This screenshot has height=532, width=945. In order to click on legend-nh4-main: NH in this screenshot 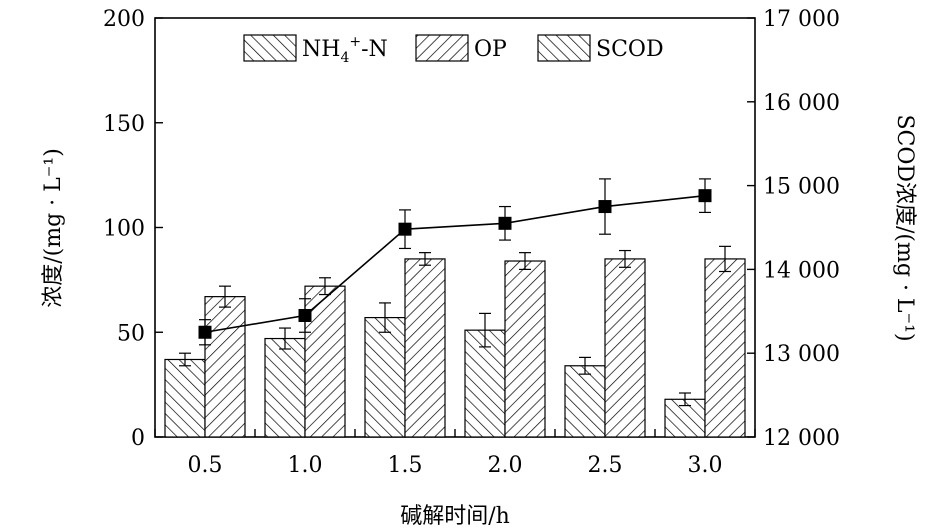, I will do `click(321, 49)`.